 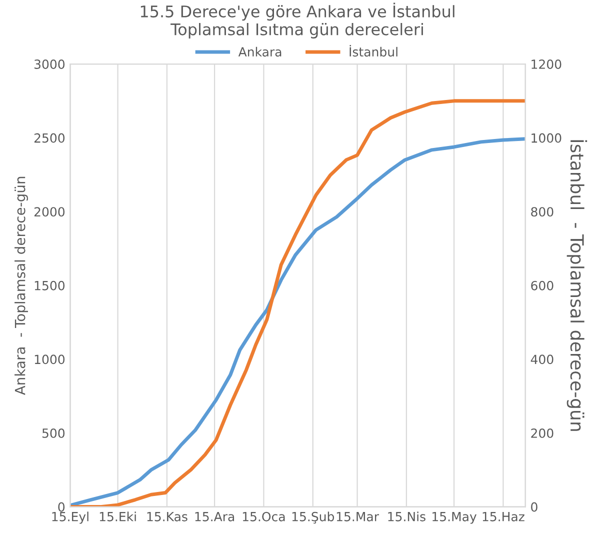 What do you see at coordinates (358, 517) in the screenshot?
I see `x-tick-label: 15.Mar` at bounding box center [358, 517].